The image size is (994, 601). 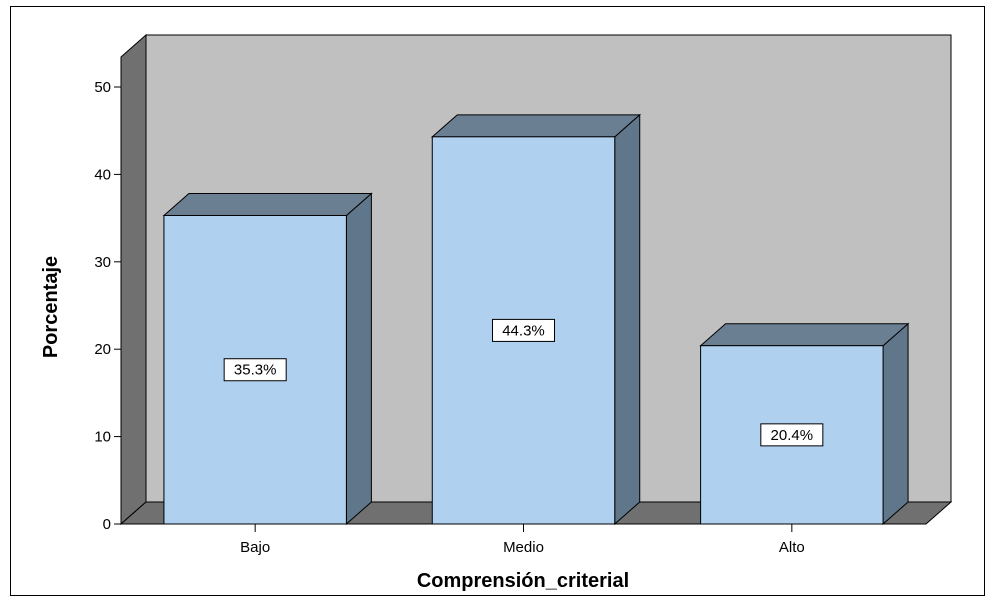 I want to click on data-label: 35.3%, so click(x=255, y=370).